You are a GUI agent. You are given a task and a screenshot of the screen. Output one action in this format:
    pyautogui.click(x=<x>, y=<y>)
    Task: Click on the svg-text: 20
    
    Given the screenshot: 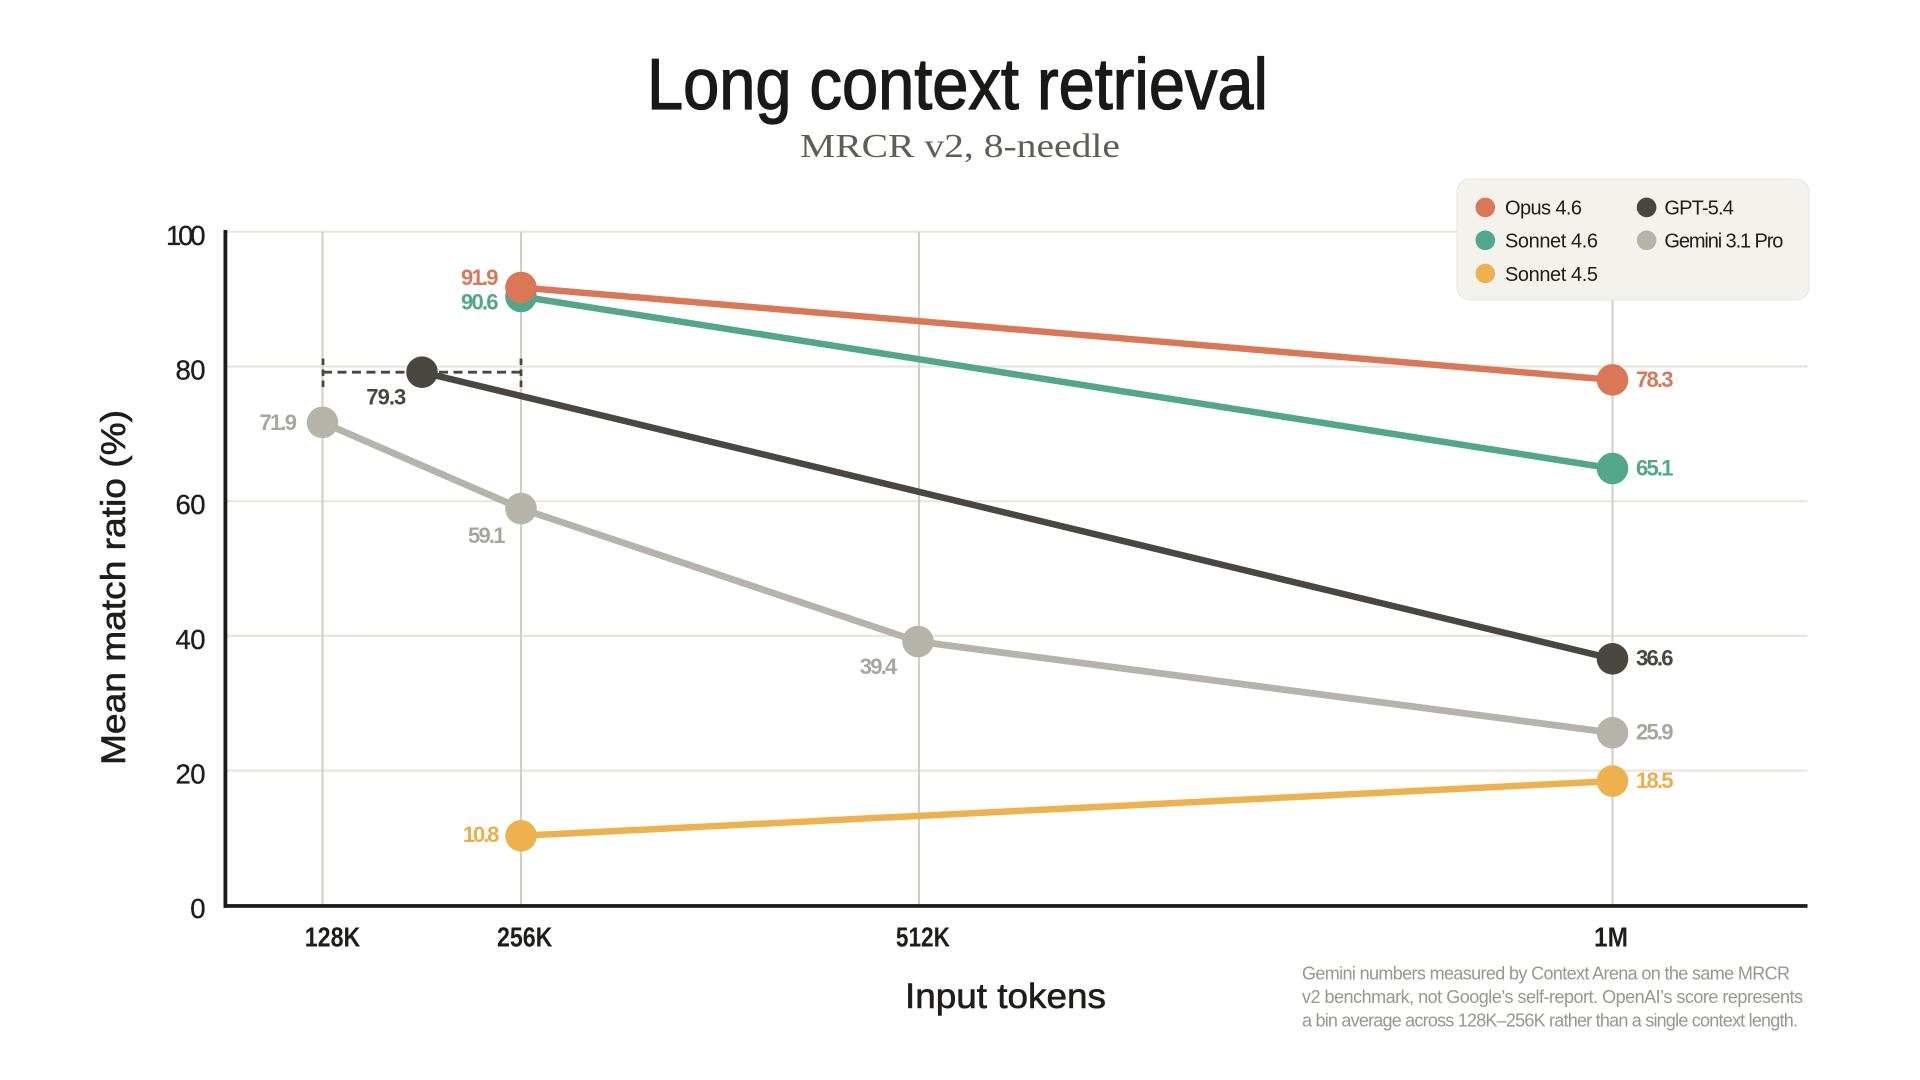 What is the action you would take?
    pyautogui.click(x=191, y=774)
    